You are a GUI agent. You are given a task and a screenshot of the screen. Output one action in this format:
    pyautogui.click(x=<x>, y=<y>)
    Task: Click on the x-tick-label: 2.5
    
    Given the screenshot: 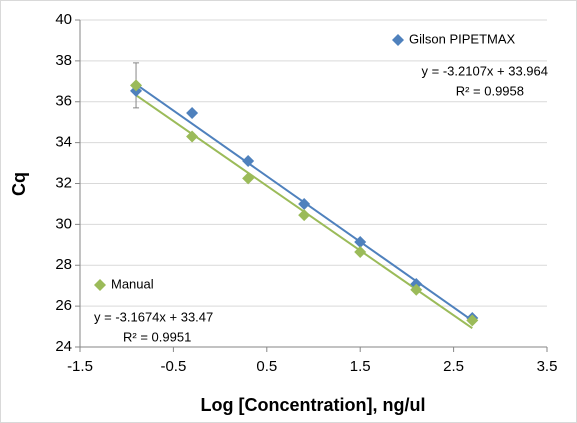 What is the action you would take?
    pyautogui.click(x=453, y=366)
    